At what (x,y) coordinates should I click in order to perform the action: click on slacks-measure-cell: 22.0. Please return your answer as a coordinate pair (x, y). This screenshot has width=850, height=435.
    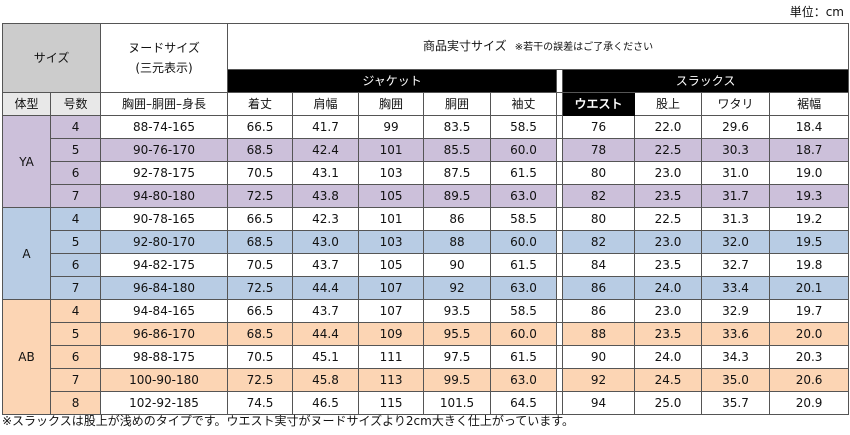
    Looking at the image, I should click on (668, 127).